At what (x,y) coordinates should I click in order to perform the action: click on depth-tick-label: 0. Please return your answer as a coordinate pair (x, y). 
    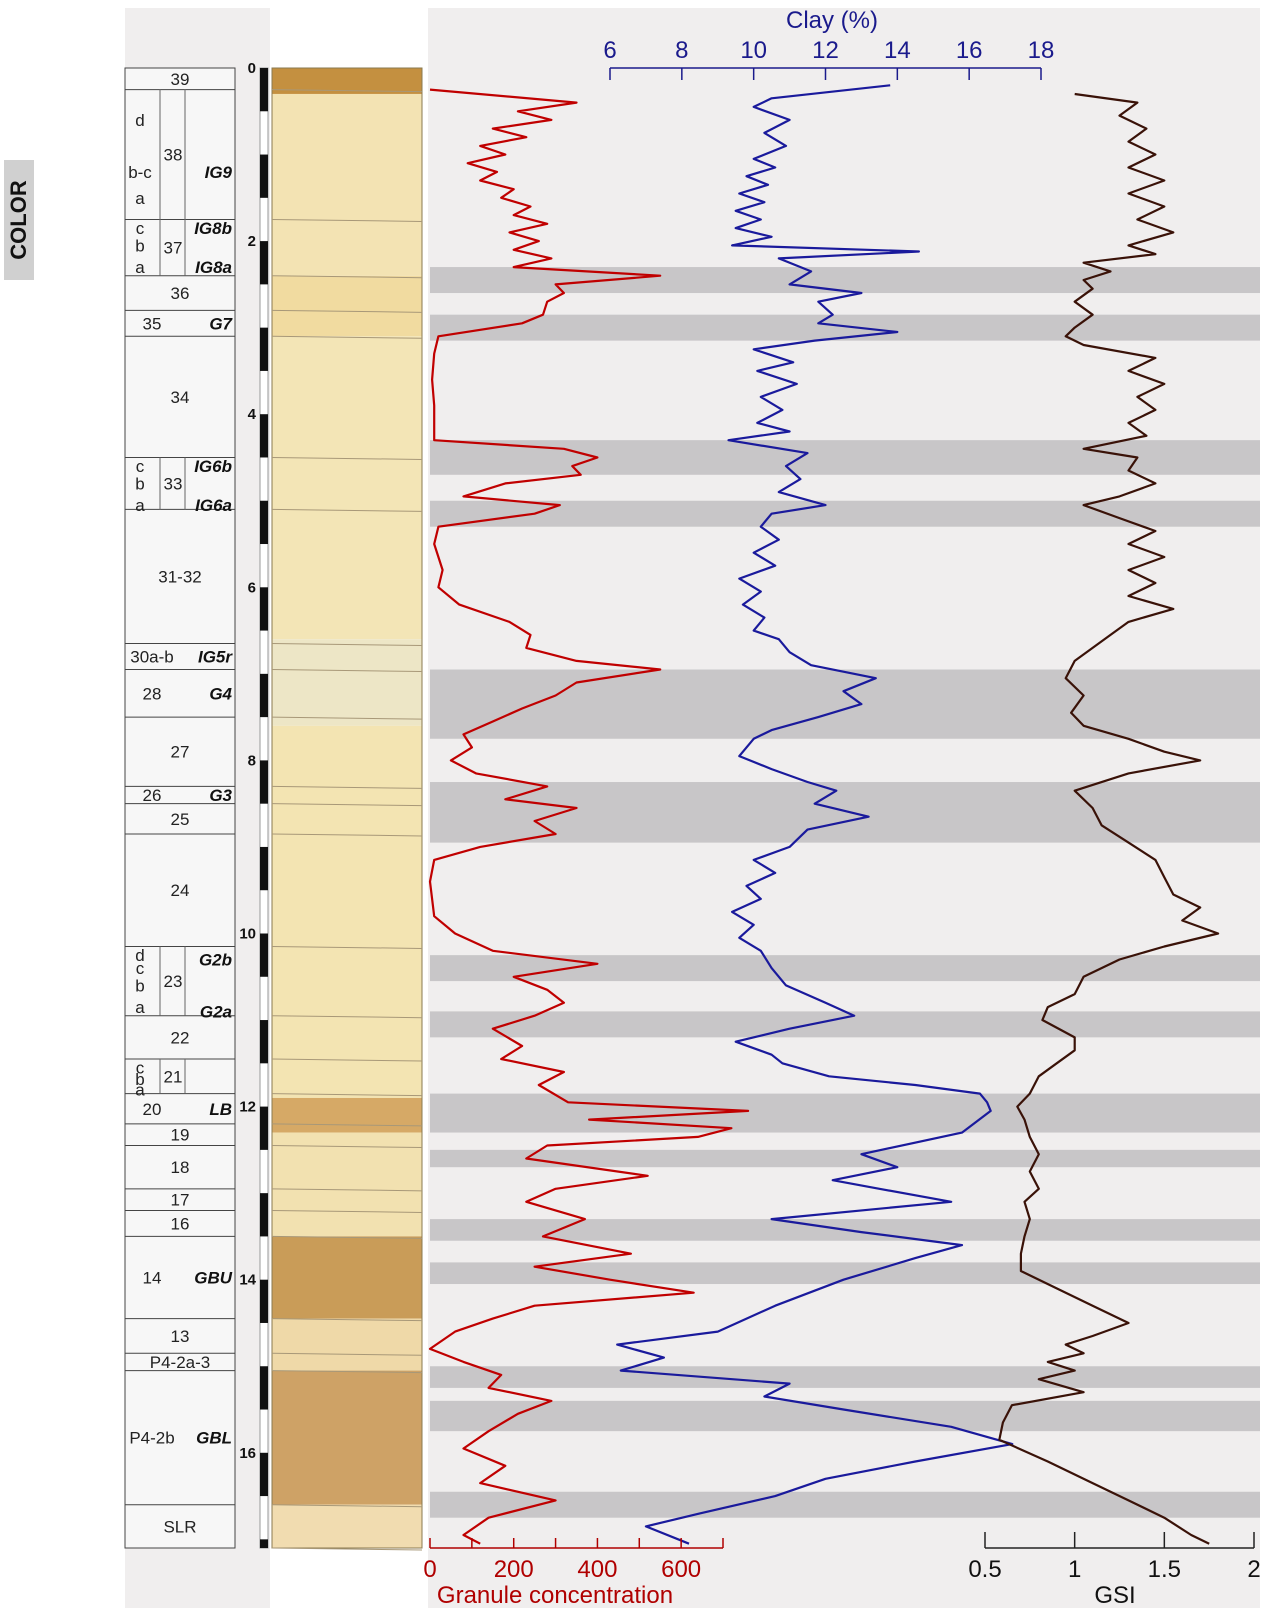
    Looking at the image, I should click on (252, 68).